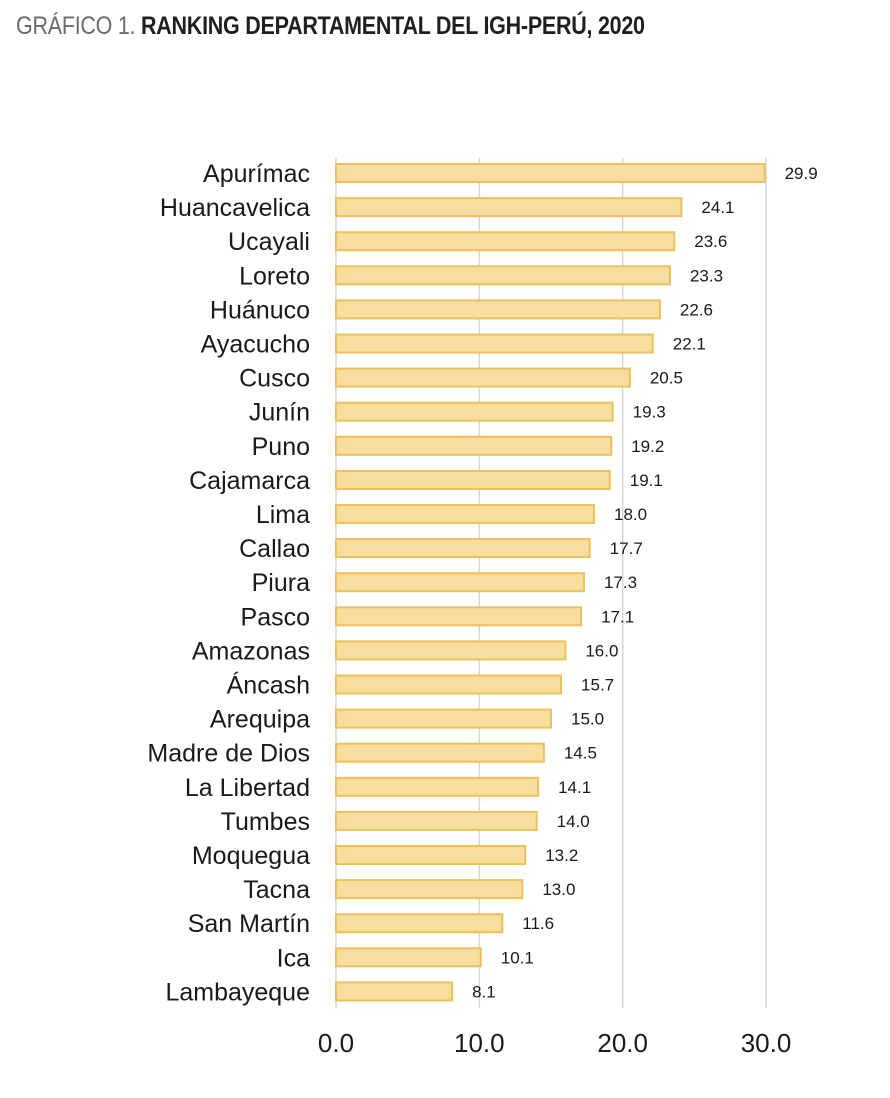 The image size is (890, 1098). I want to click on data-label: 20.5, so click(666, 378).